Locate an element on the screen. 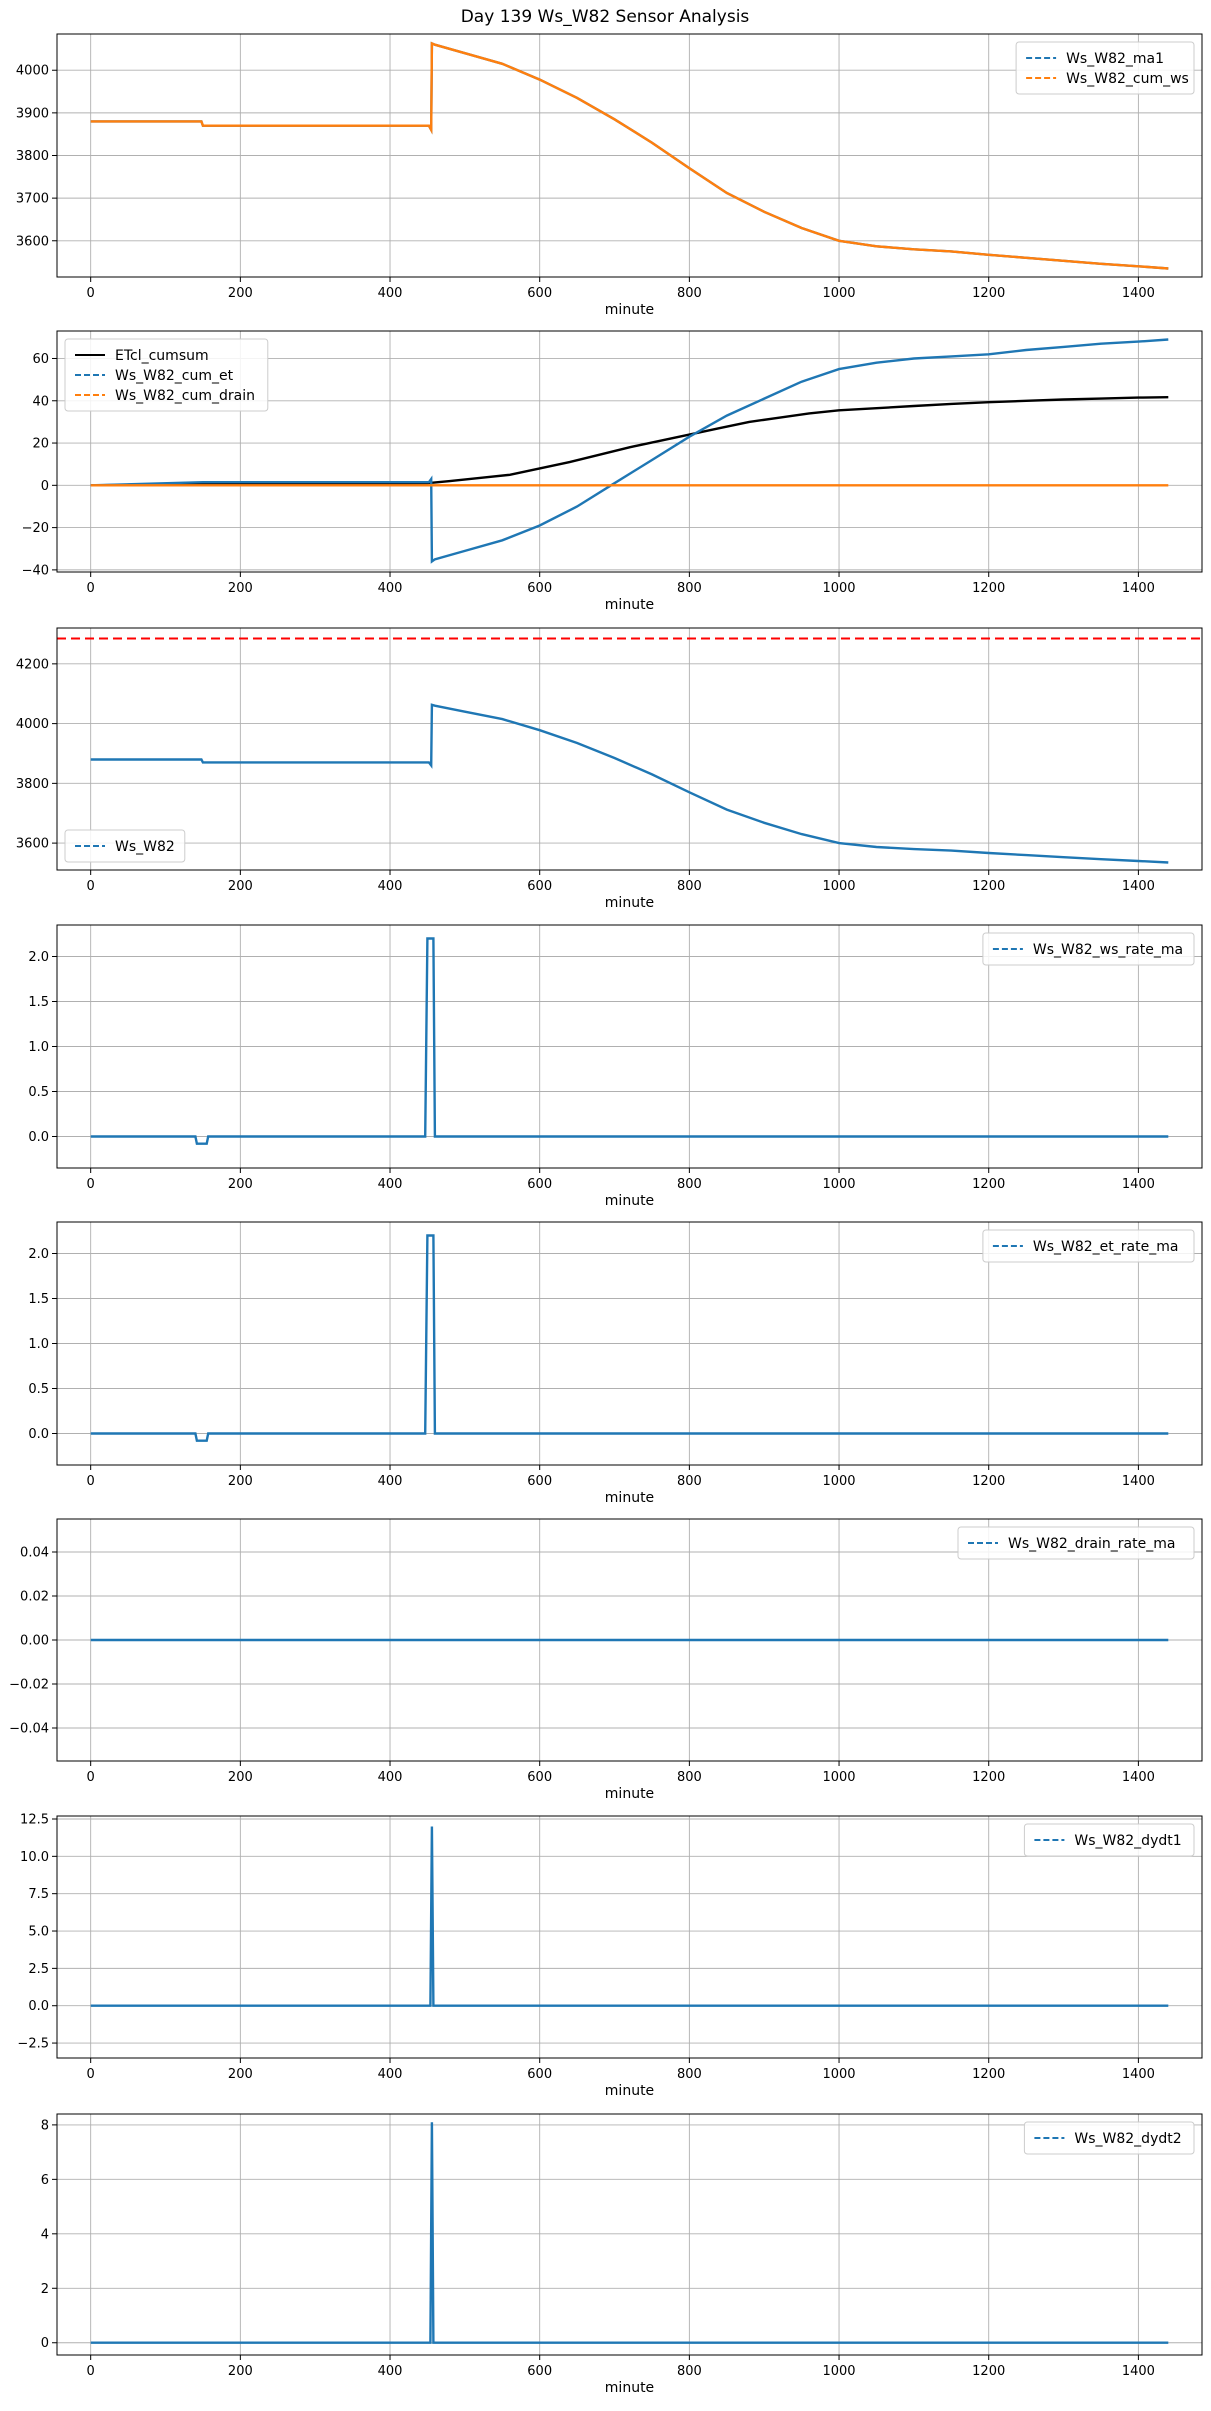 Image resolution: width=1211 pixels, height=2411 pixels. y-tick-label: 7.5 is located at coordinates (38, 1894).